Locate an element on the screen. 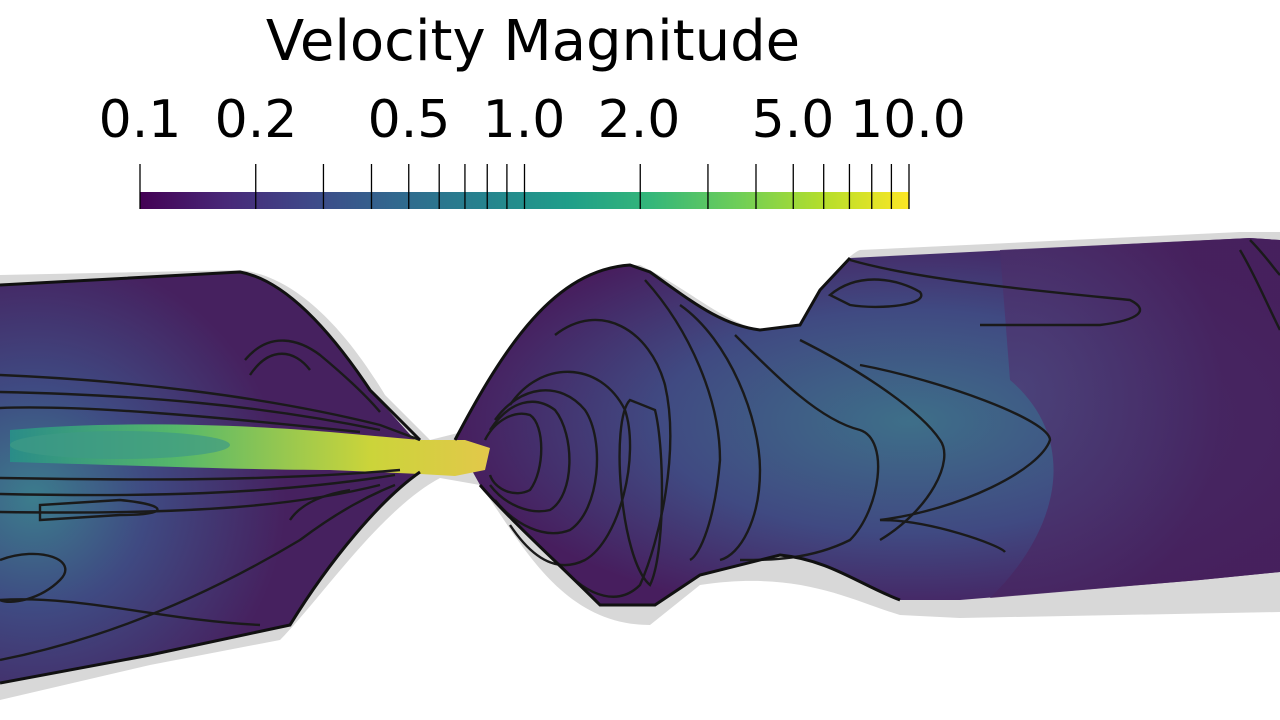 This screenshot has width=1280, height=720. jet-tail is located at coordinates (120, 445).